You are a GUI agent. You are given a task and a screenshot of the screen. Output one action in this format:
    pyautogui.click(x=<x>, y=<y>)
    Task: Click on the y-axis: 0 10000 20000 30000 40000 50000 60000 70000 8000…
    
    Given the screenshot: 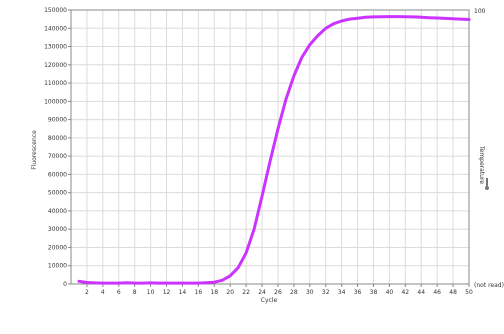 What is the action you would take?
    pyautogui.click(x=57, y=147)
    